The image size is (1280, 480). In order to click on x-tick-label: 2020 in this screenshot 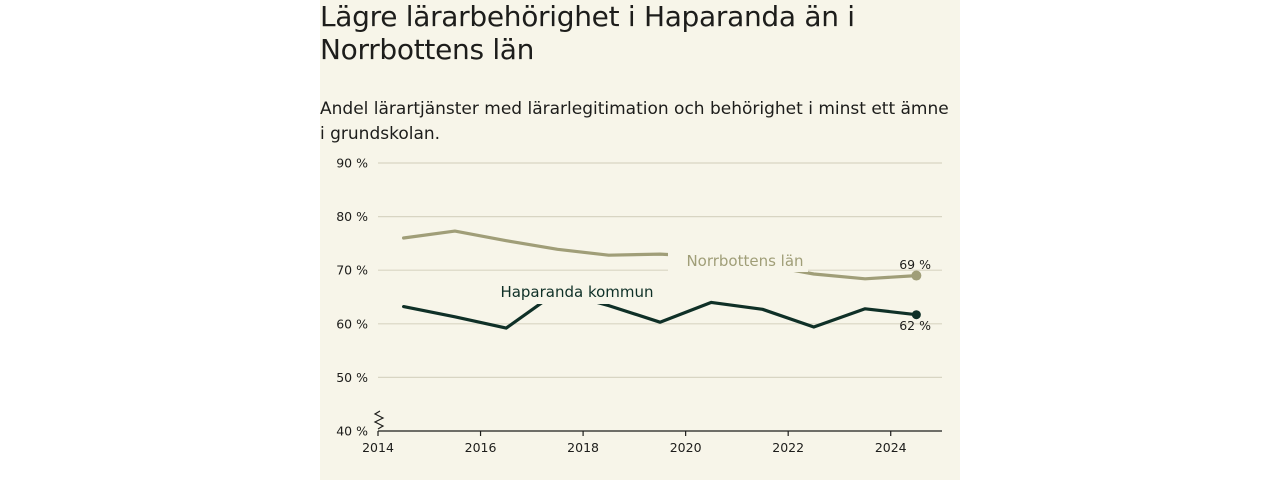, I will do `click(686, 447)`.